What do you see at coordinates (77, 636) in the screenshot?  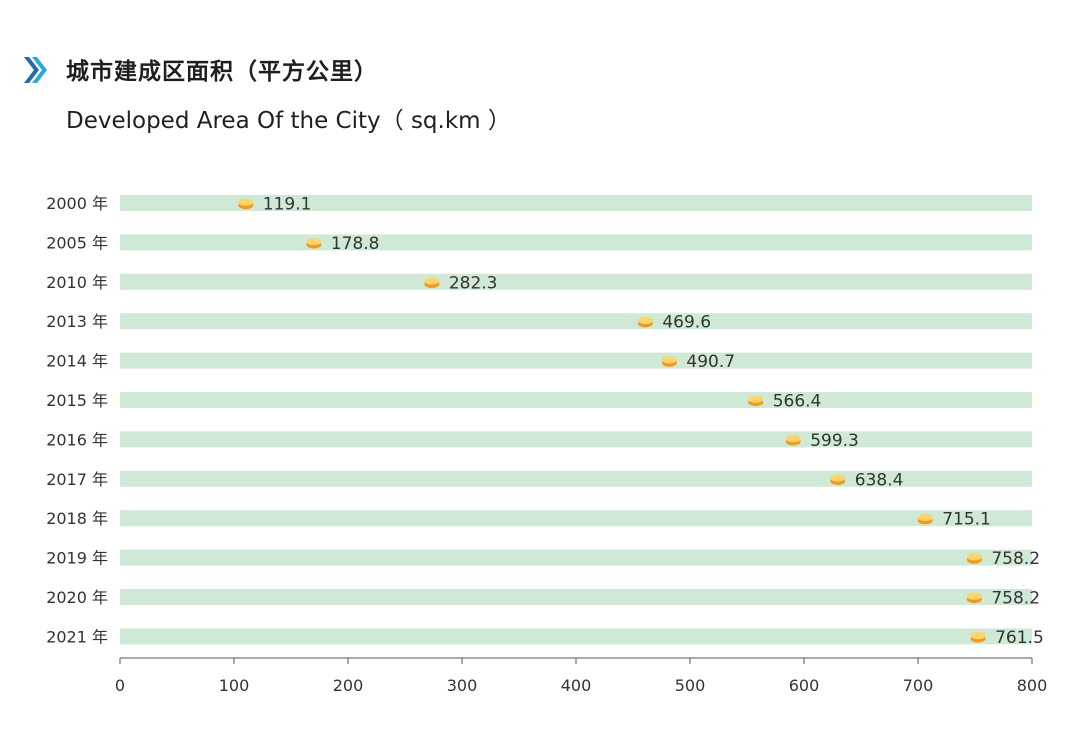 I see `category-label: 2021 年` at bounding box center [77, 636].